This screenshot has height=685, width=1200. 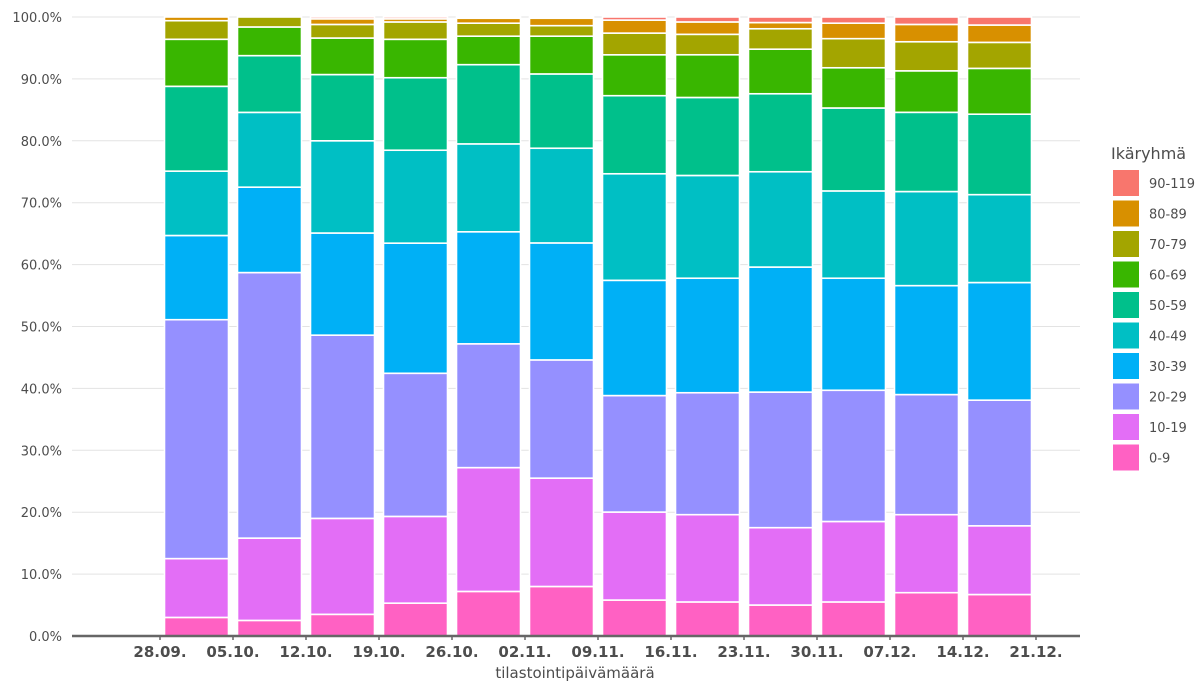 I want to click on legend-label: 50-59, so click(x=1168, y=306).